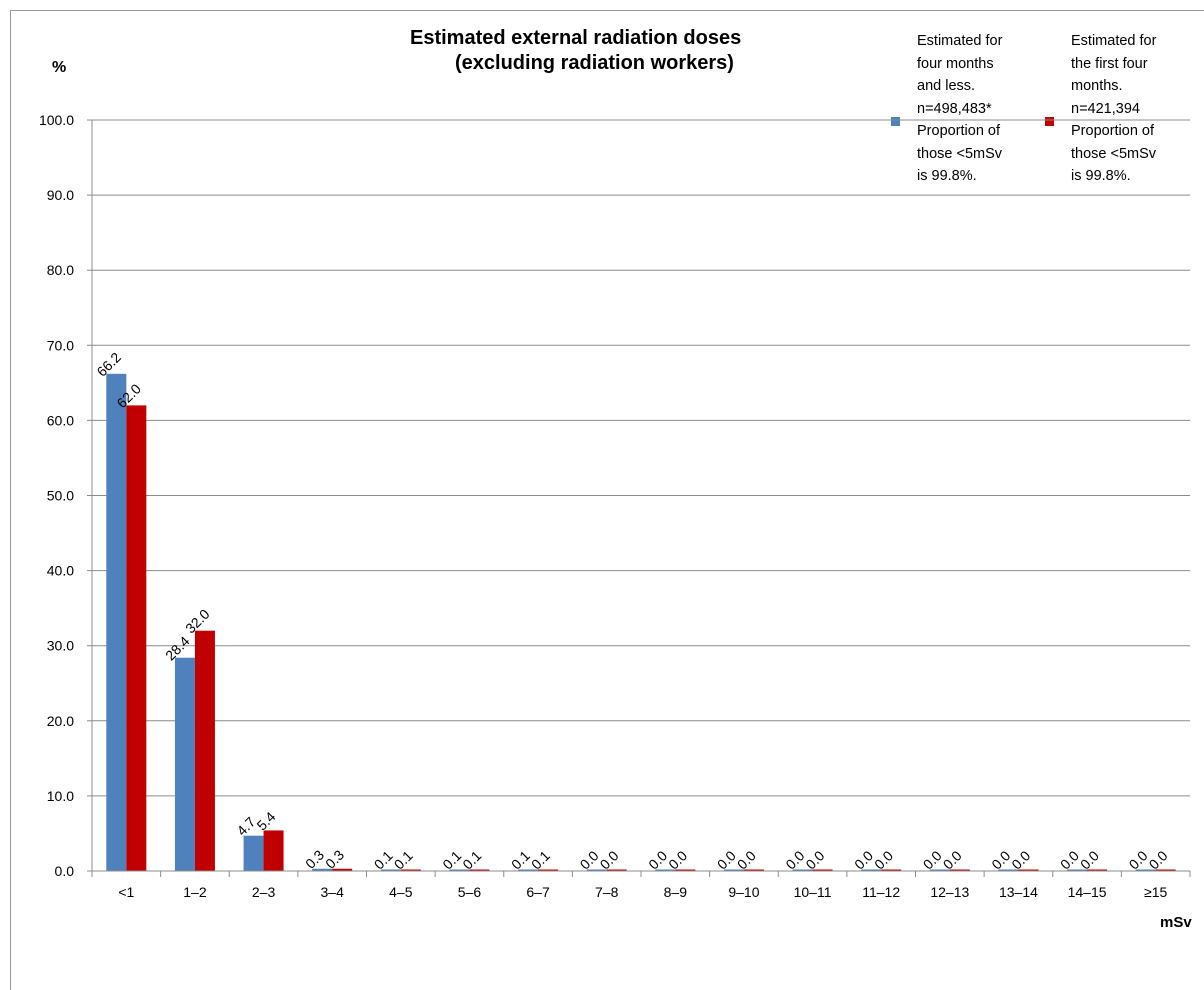  I want to click on data-label: 0.3, so click(334, 859).